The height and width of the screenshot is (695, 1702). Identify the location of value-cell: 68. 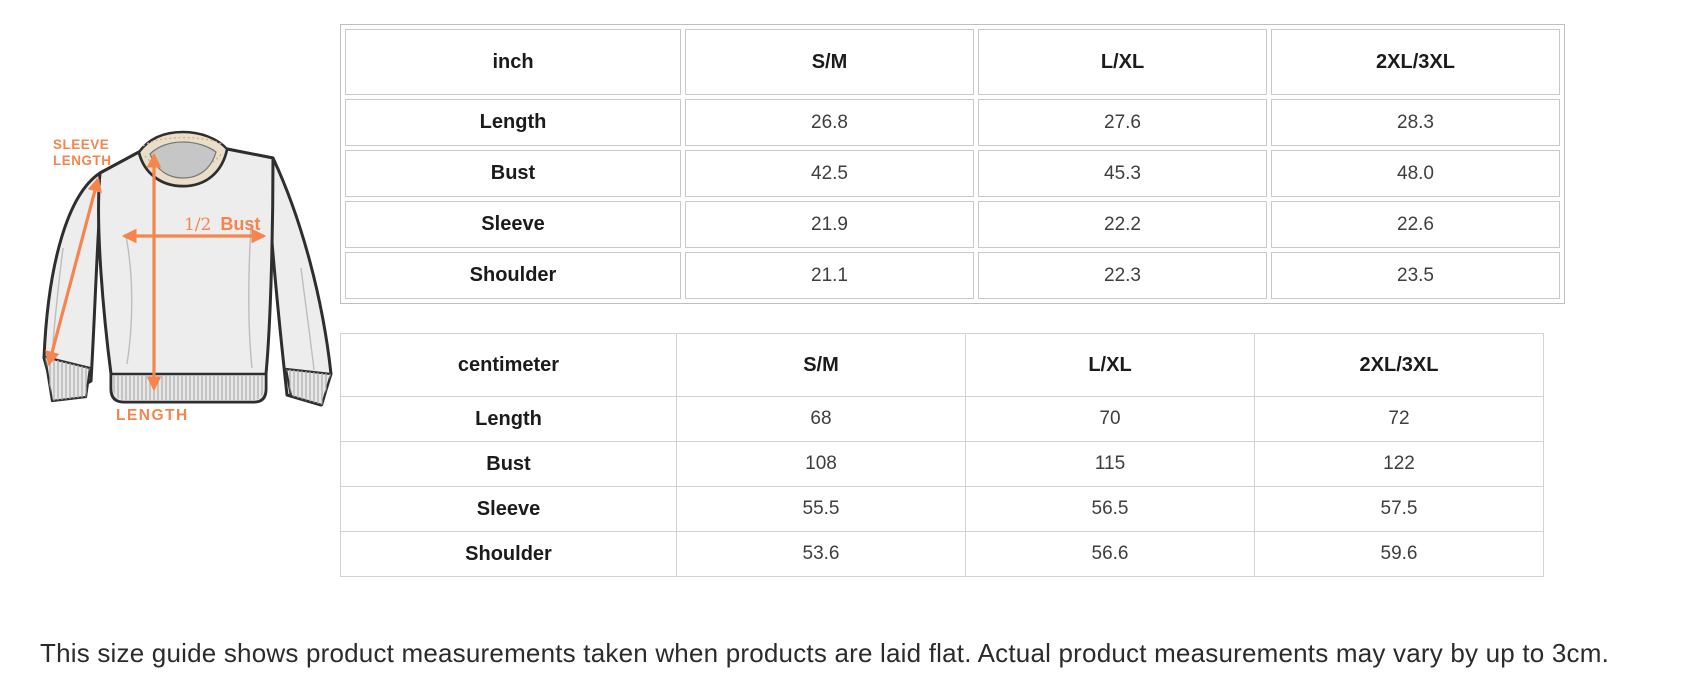
(821, 419).